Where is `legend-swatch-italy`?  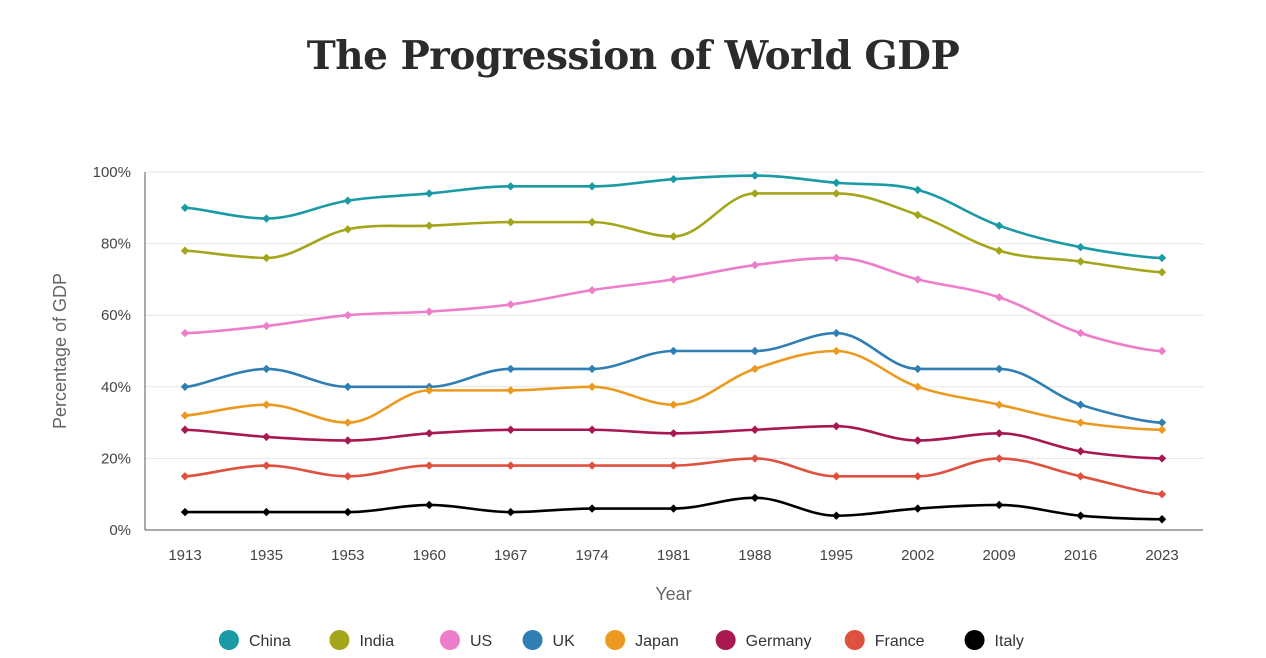
legend-swatch-italy is located at coordinates (974, 640).